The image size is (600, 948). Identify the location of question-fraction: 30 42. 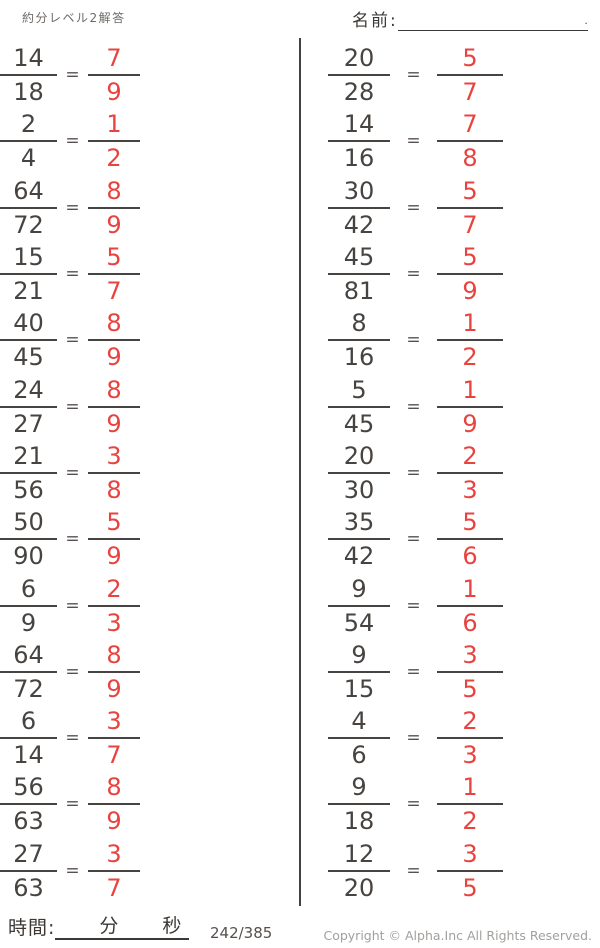
(359, 208).